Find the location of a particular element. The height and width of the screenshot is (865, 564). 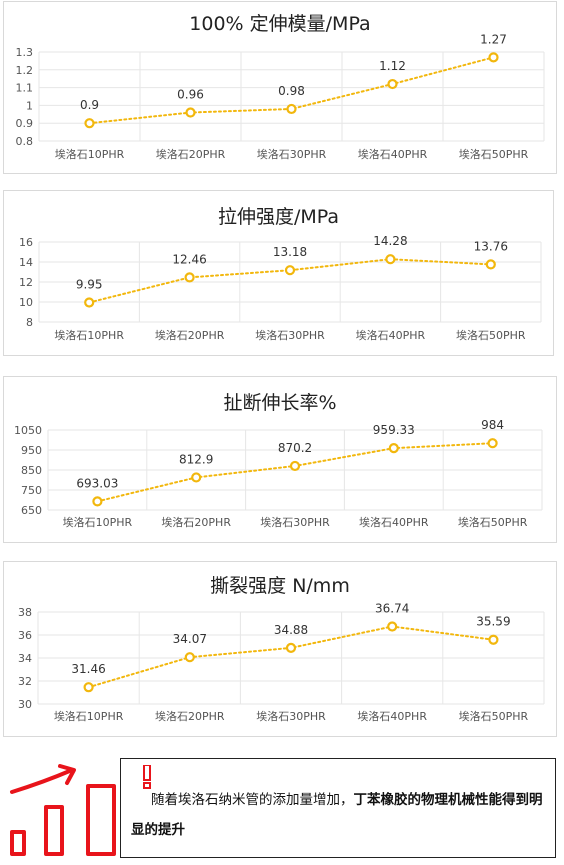

chart-title: 拉伸强度/MPa is located at coordinates (278, 217).